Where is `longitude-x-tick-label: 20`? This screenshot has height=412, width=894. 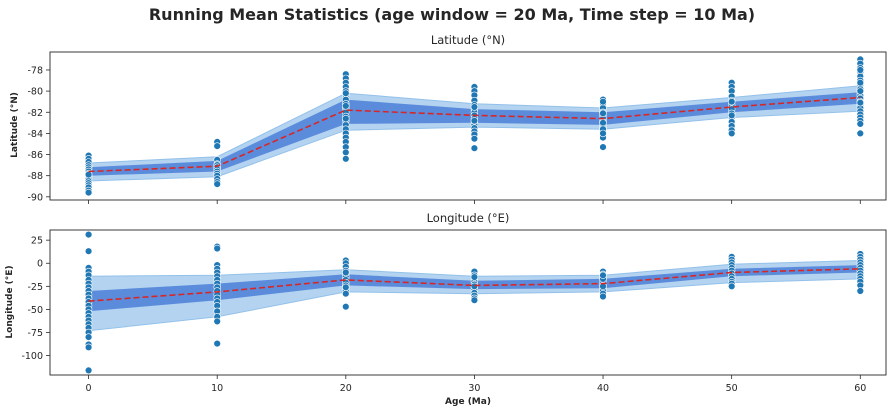
longitude-x-tick-label: 20 is located at coordinates (346, 388).